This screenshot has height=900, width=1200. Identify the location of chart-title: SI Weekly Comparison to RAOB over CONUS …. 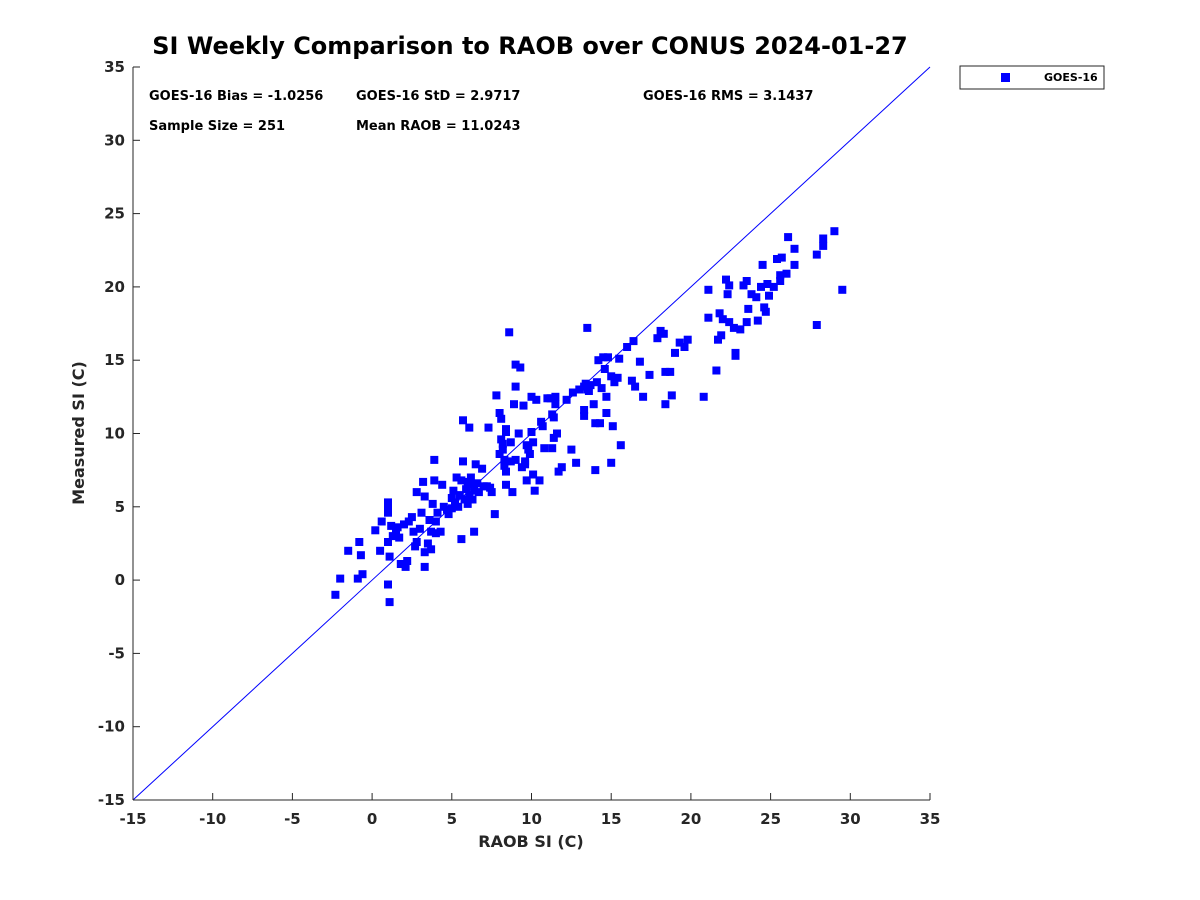
(529, 46).